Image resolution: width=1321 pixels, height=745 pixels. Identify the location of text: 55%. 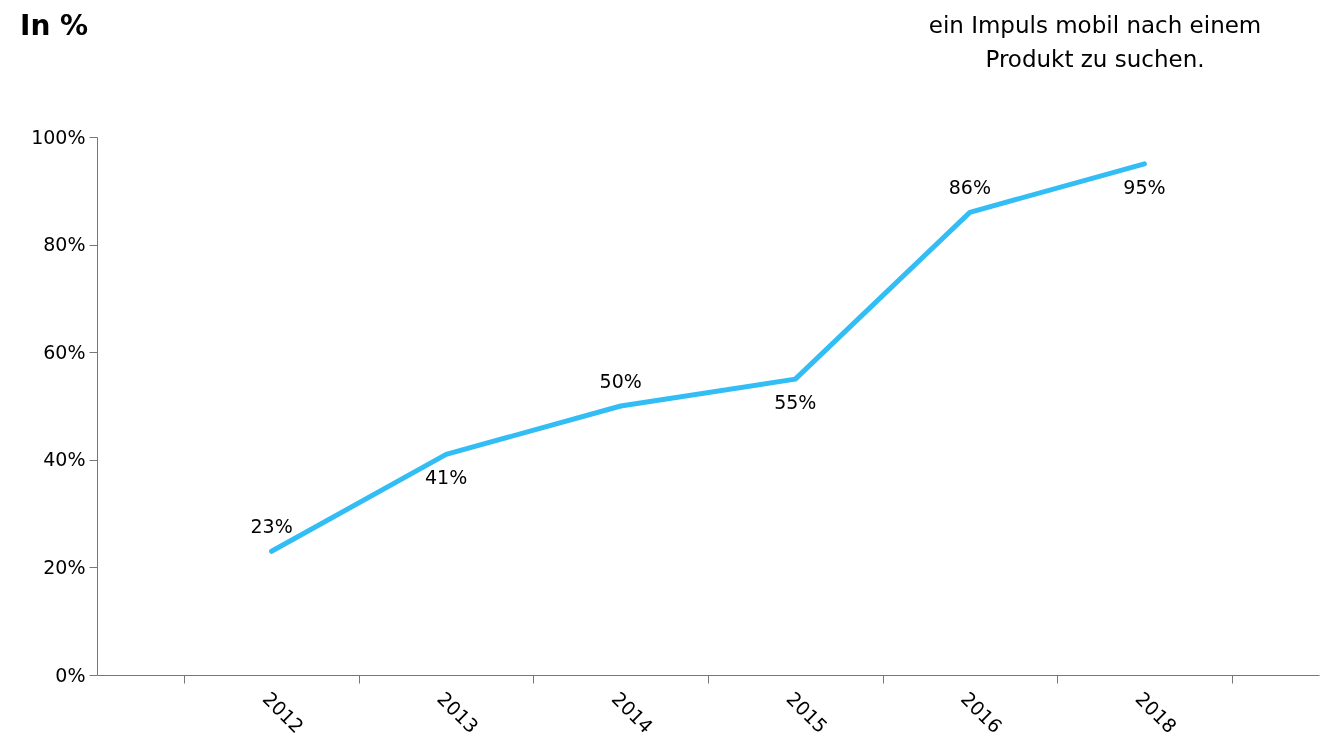
(795, 402).